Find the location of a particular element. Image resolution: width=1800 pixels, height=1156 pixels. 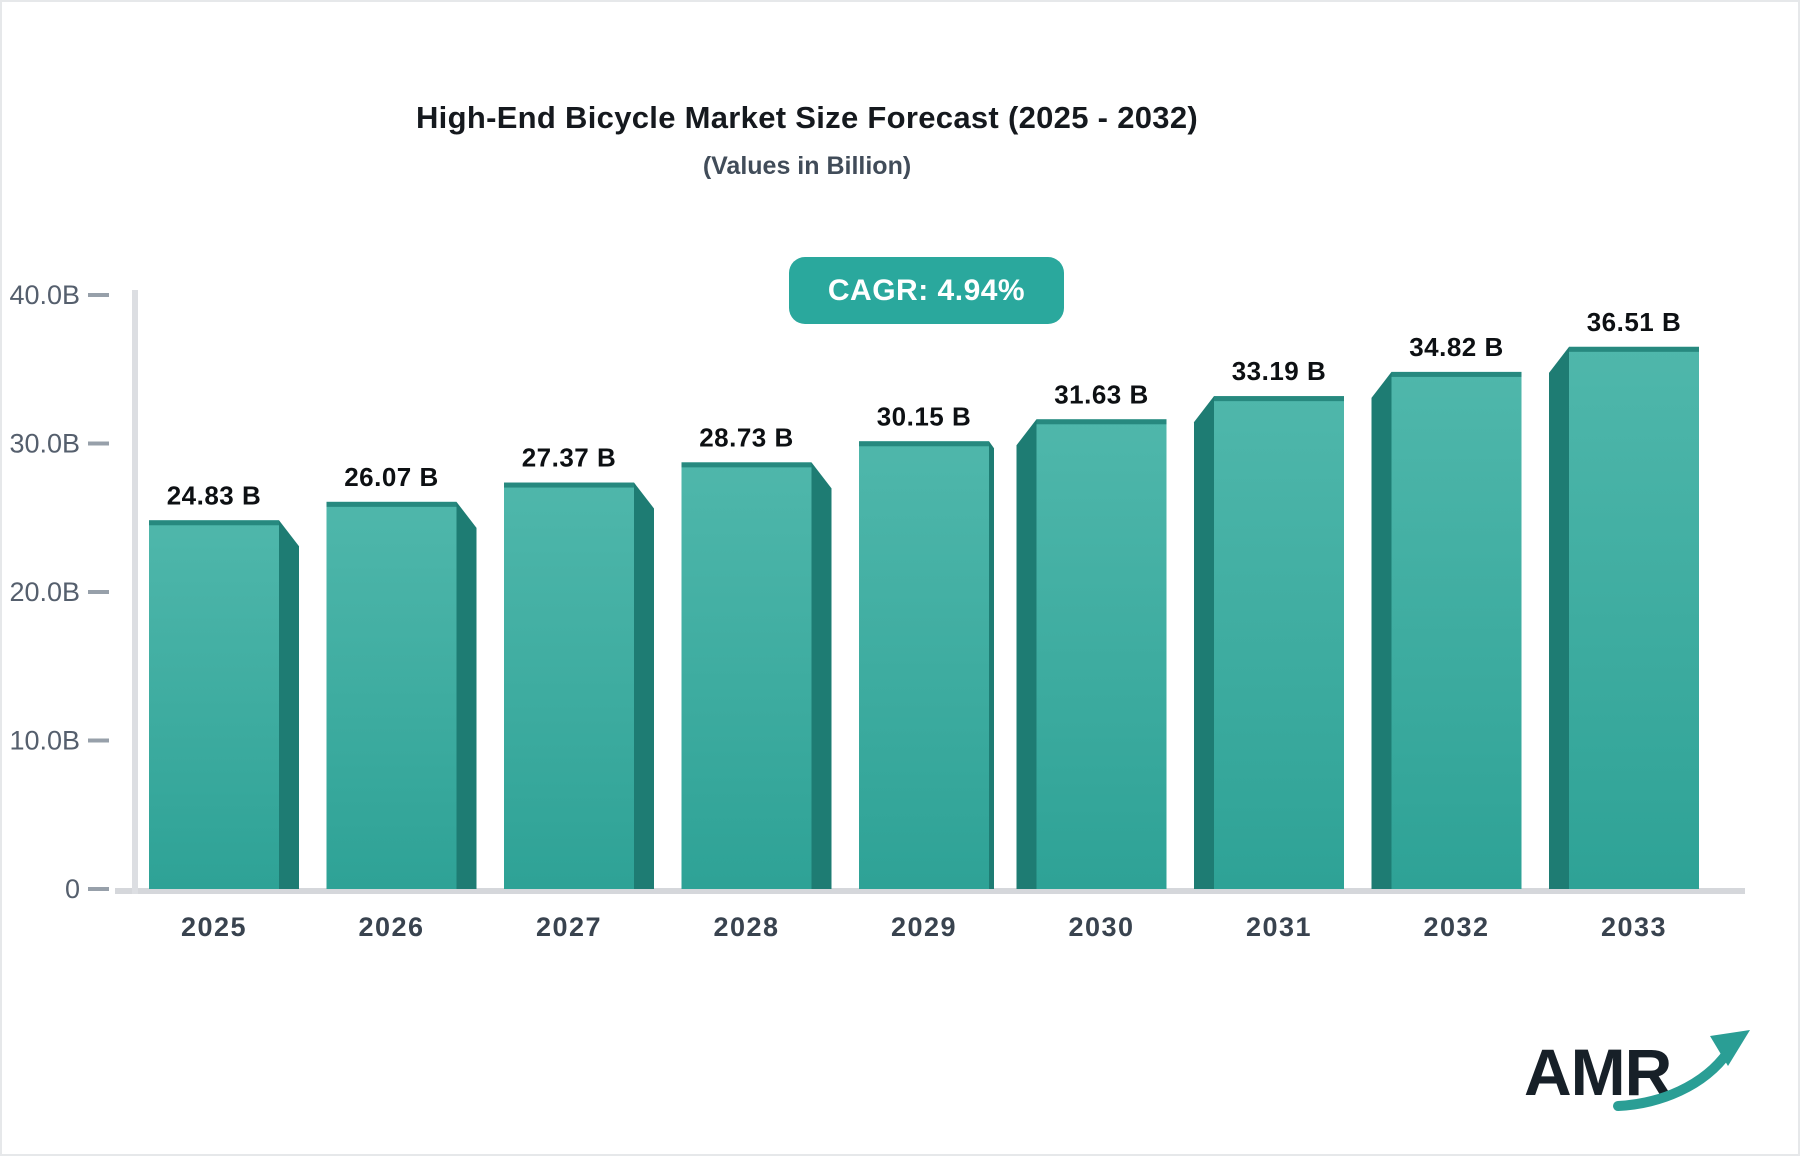

y-tick-label: 20.0B is located at coordinates (44, 592).